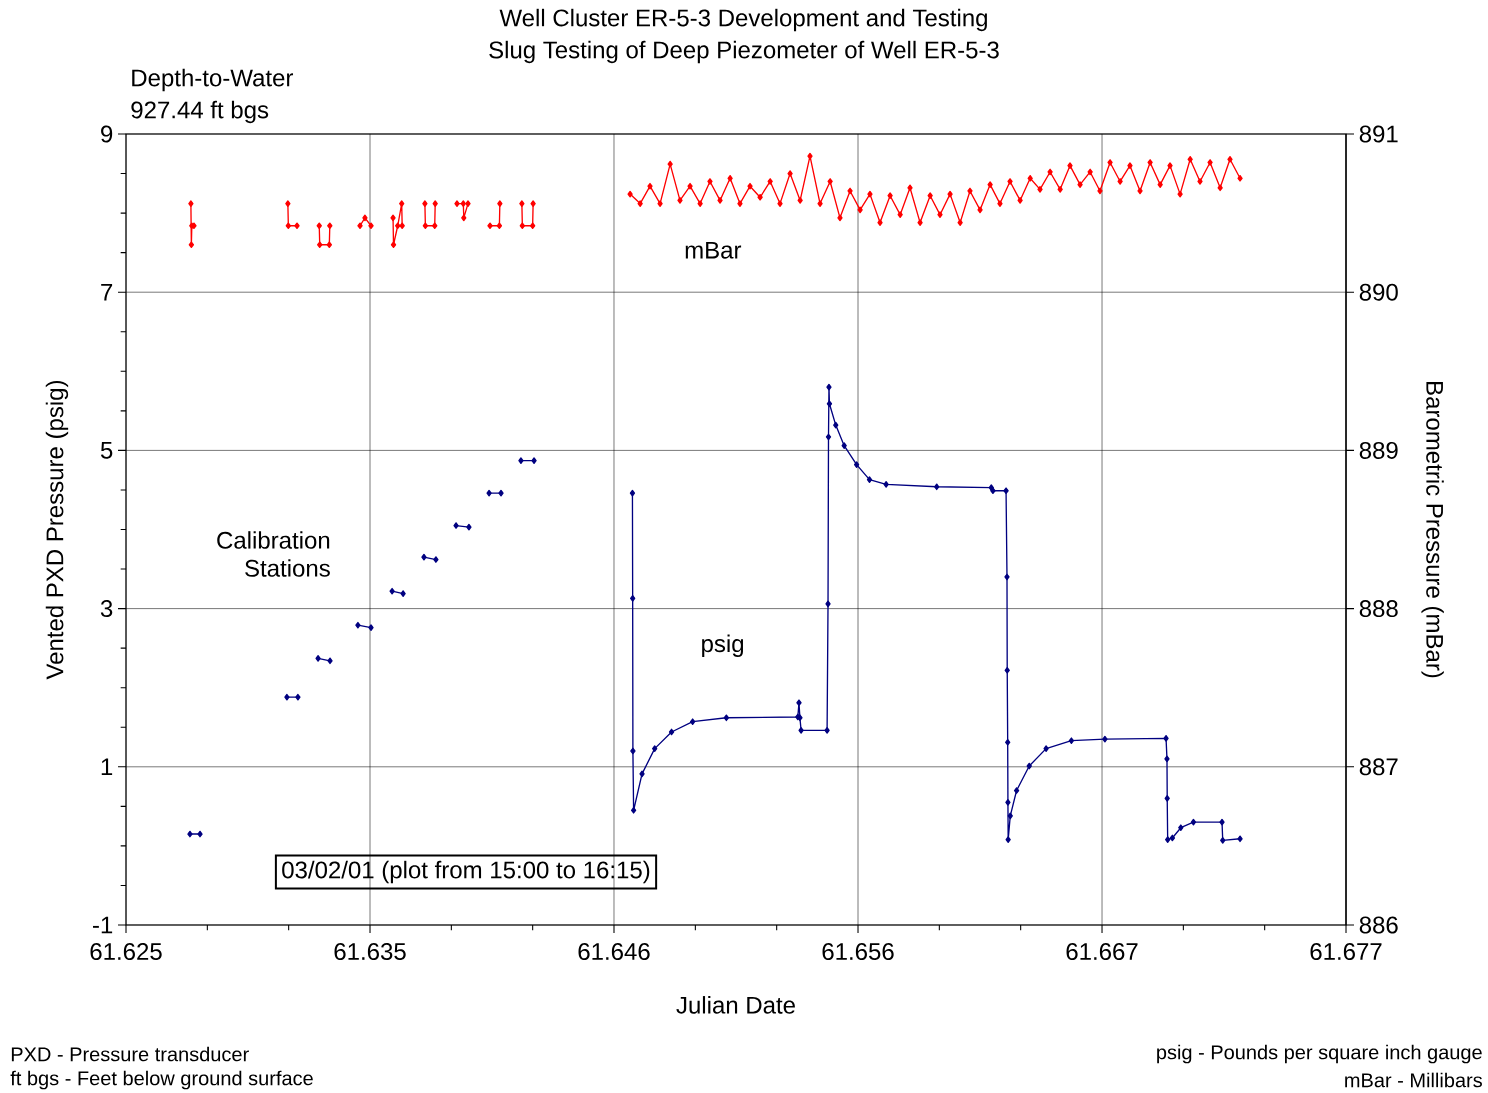  Describe the element at coordinates (858, 952) in the screenshot. I see `x-tick-label: 61.656` at that location.